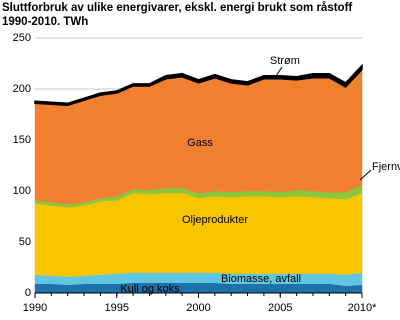 This screenshot has height=320, width=400. What do you see at coordinates (285, 61) in the screenshot?
I see `series-label: Strøm` at bounding box center [285, 61].